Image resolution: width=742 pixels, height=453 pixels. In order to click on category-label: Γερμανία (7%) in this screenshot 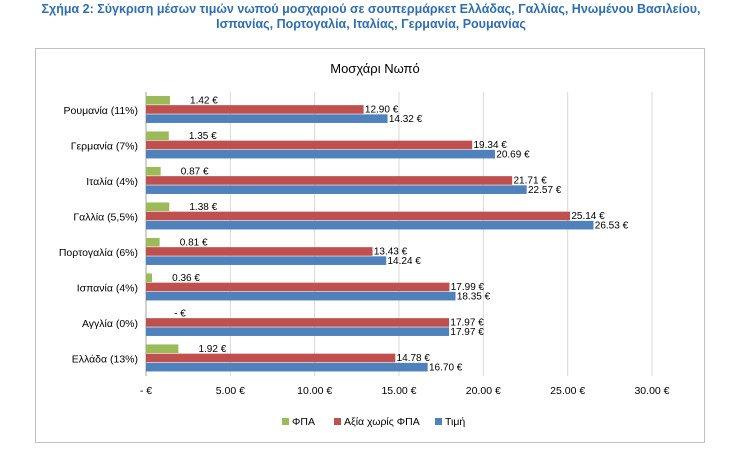, I will do `click(104, 146)`.